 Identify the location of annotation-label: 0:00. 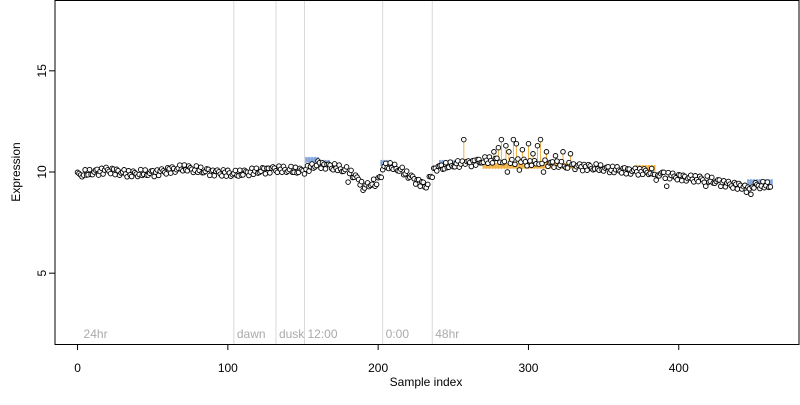
(398, 334).